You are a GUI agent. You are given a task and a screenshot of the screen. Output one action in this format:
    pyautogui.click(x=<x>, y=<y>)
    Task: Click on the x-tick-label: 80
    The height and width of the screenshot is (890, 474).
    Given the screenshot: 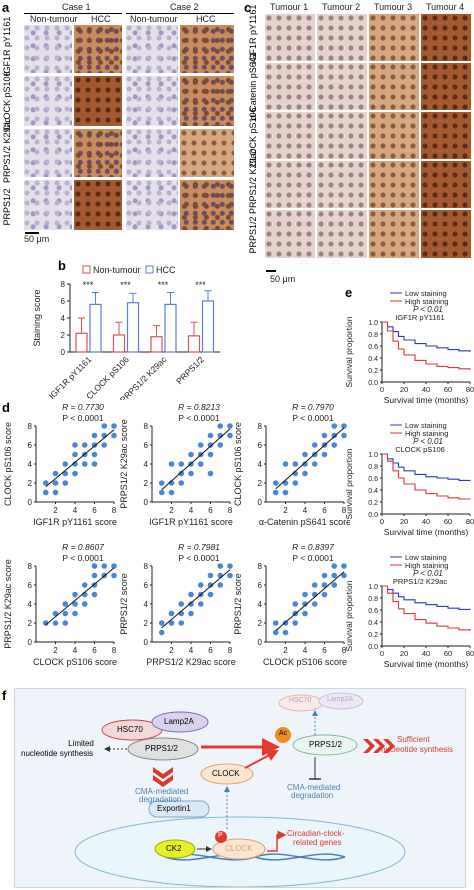 What is the action you would take?
    pyautogui.click(x=470, y=521)
    